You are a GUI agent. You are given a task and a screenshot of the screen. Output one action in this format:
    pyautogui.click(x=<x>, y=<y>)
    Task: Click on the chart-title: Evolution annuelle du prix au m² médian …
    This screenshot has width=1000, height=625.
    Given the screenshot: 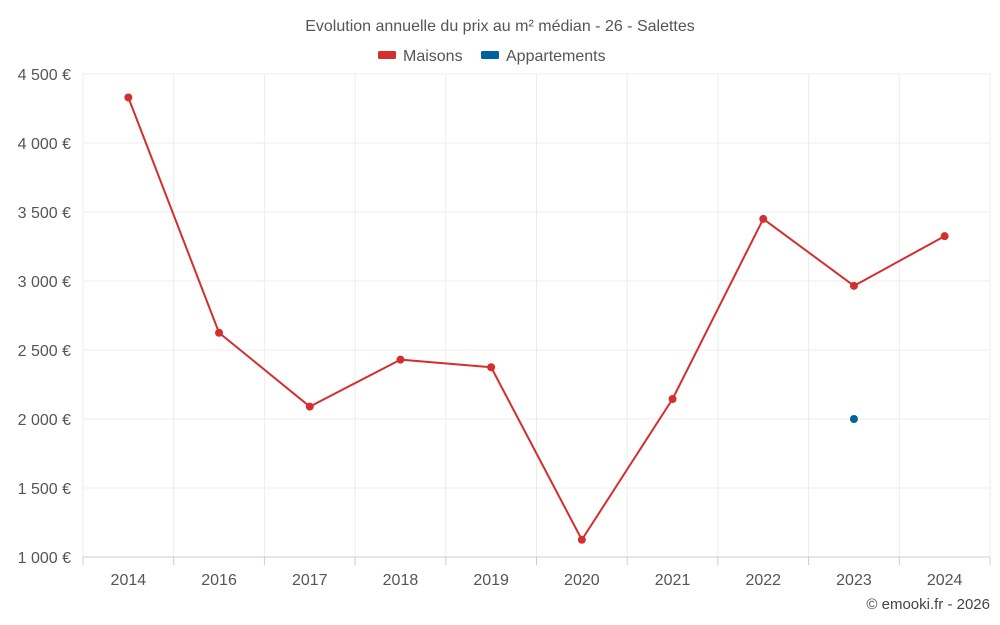 What is the action you would take?
    pyautogui.click(x=500, y=26)
    